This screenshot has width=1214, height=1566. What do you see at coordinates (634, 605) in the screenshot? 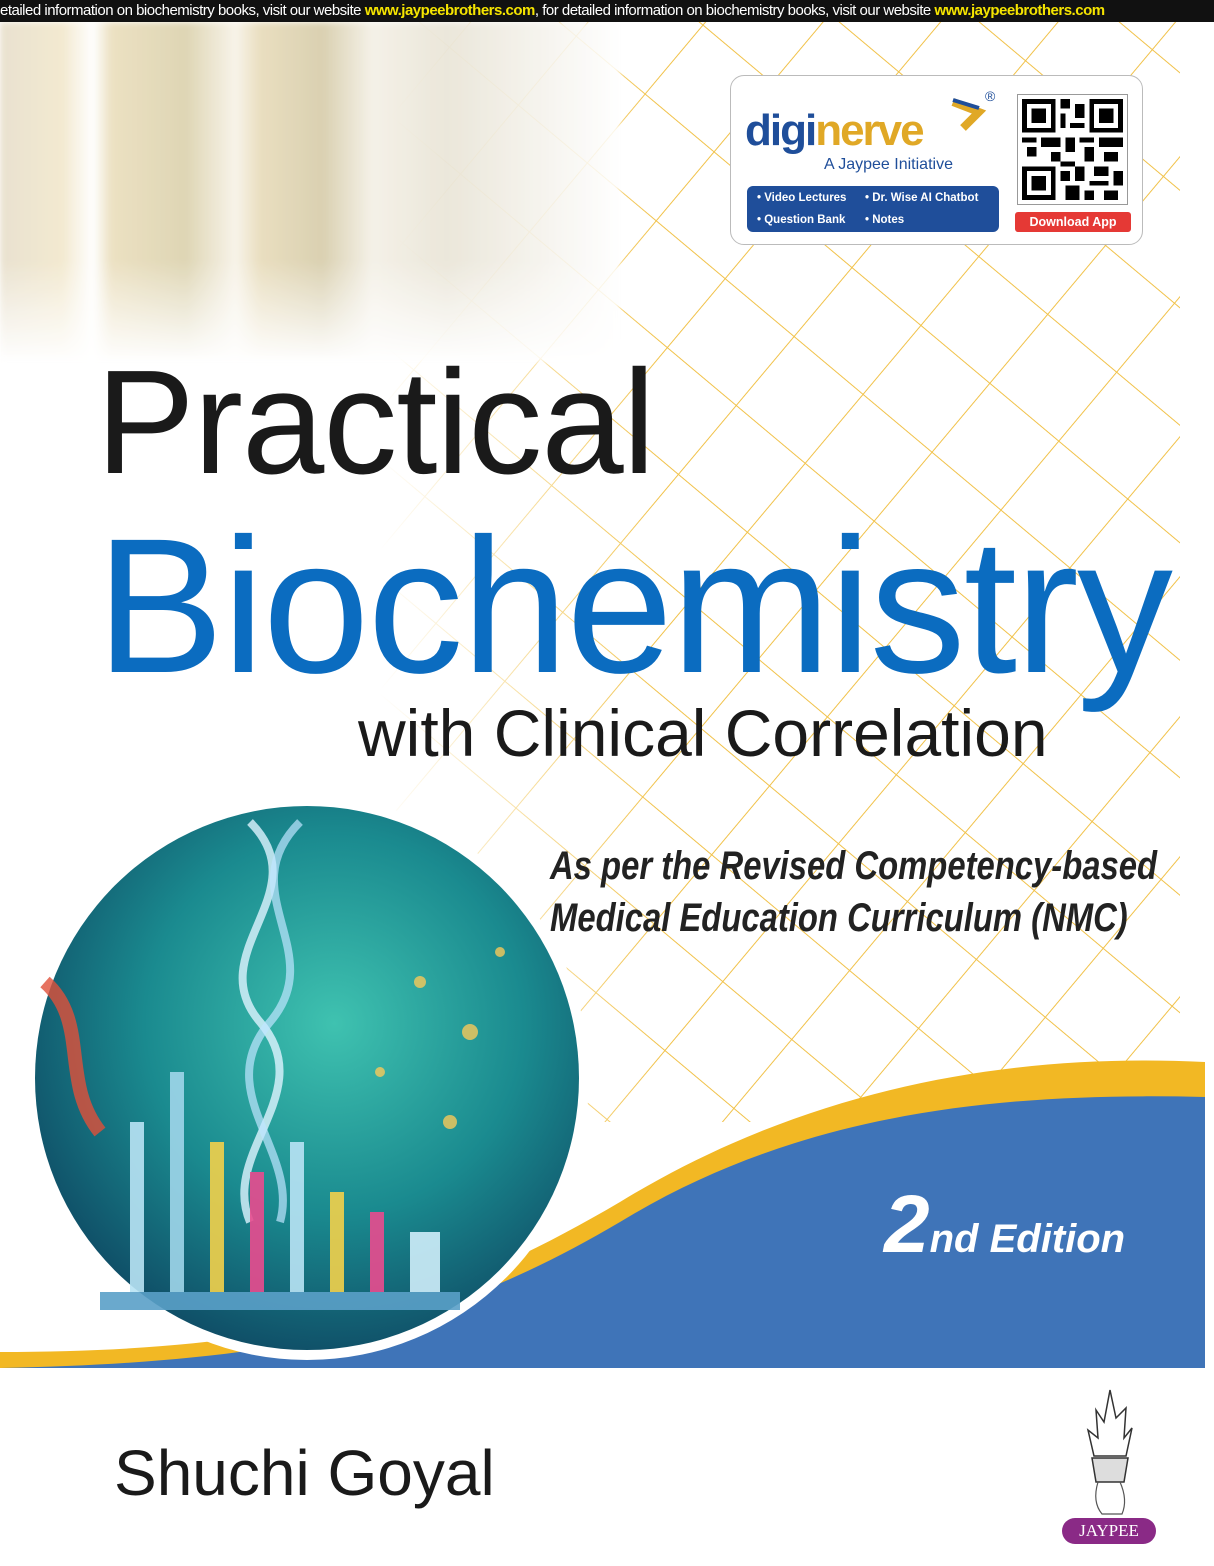
I see `title-line-2: Biochemistry` at bounding box center [634, 605].